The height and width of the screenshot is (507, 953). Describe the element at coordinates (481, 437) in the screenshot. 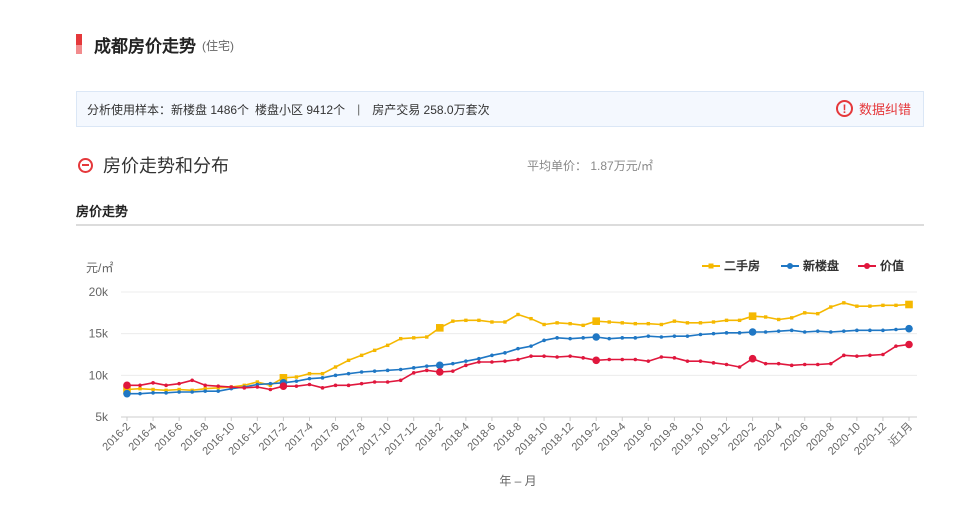

I see `x-tick-label: 2018-6` at that location.